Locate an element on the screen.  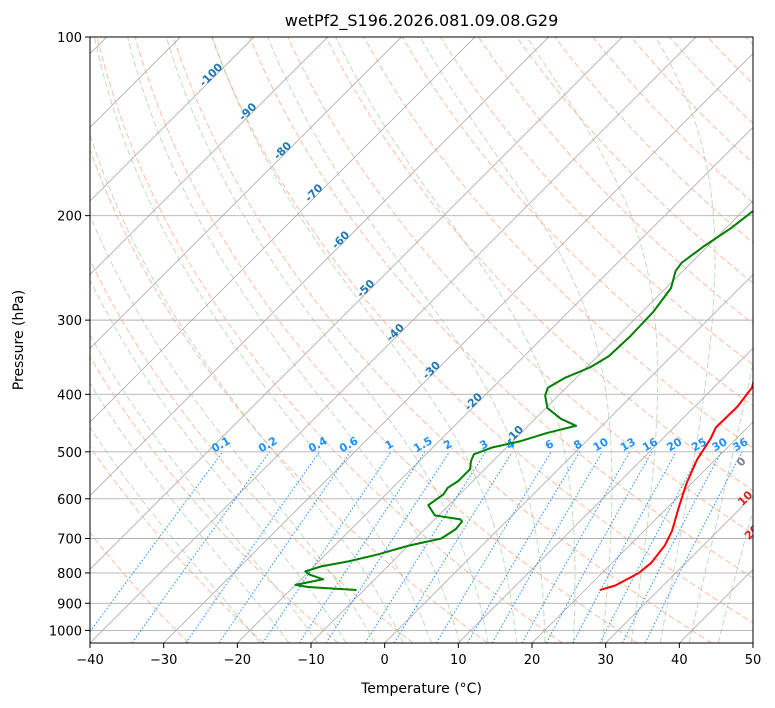
x-tick-label: 30 is located at coordinates (605, 660).